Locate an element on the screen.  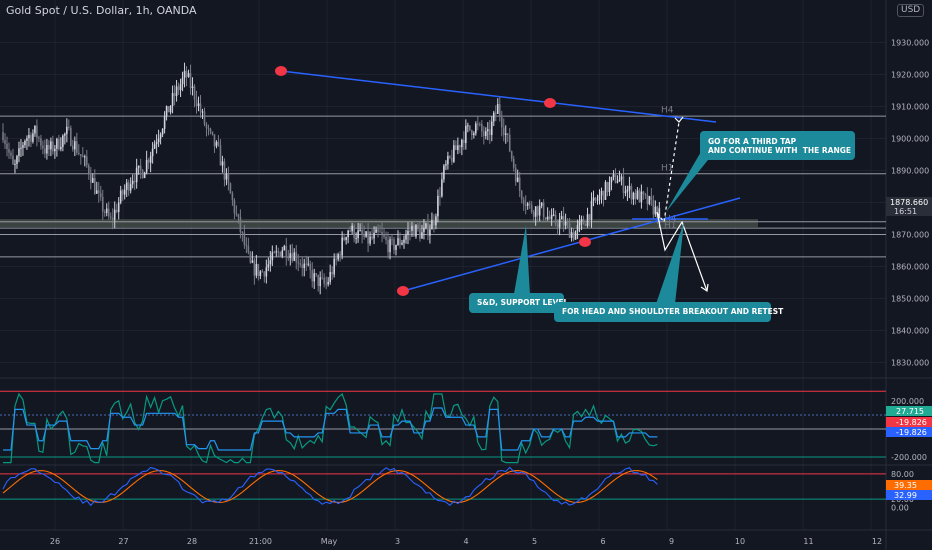
price-axis-label: 1860.000 is located at coordinates (910, 267).